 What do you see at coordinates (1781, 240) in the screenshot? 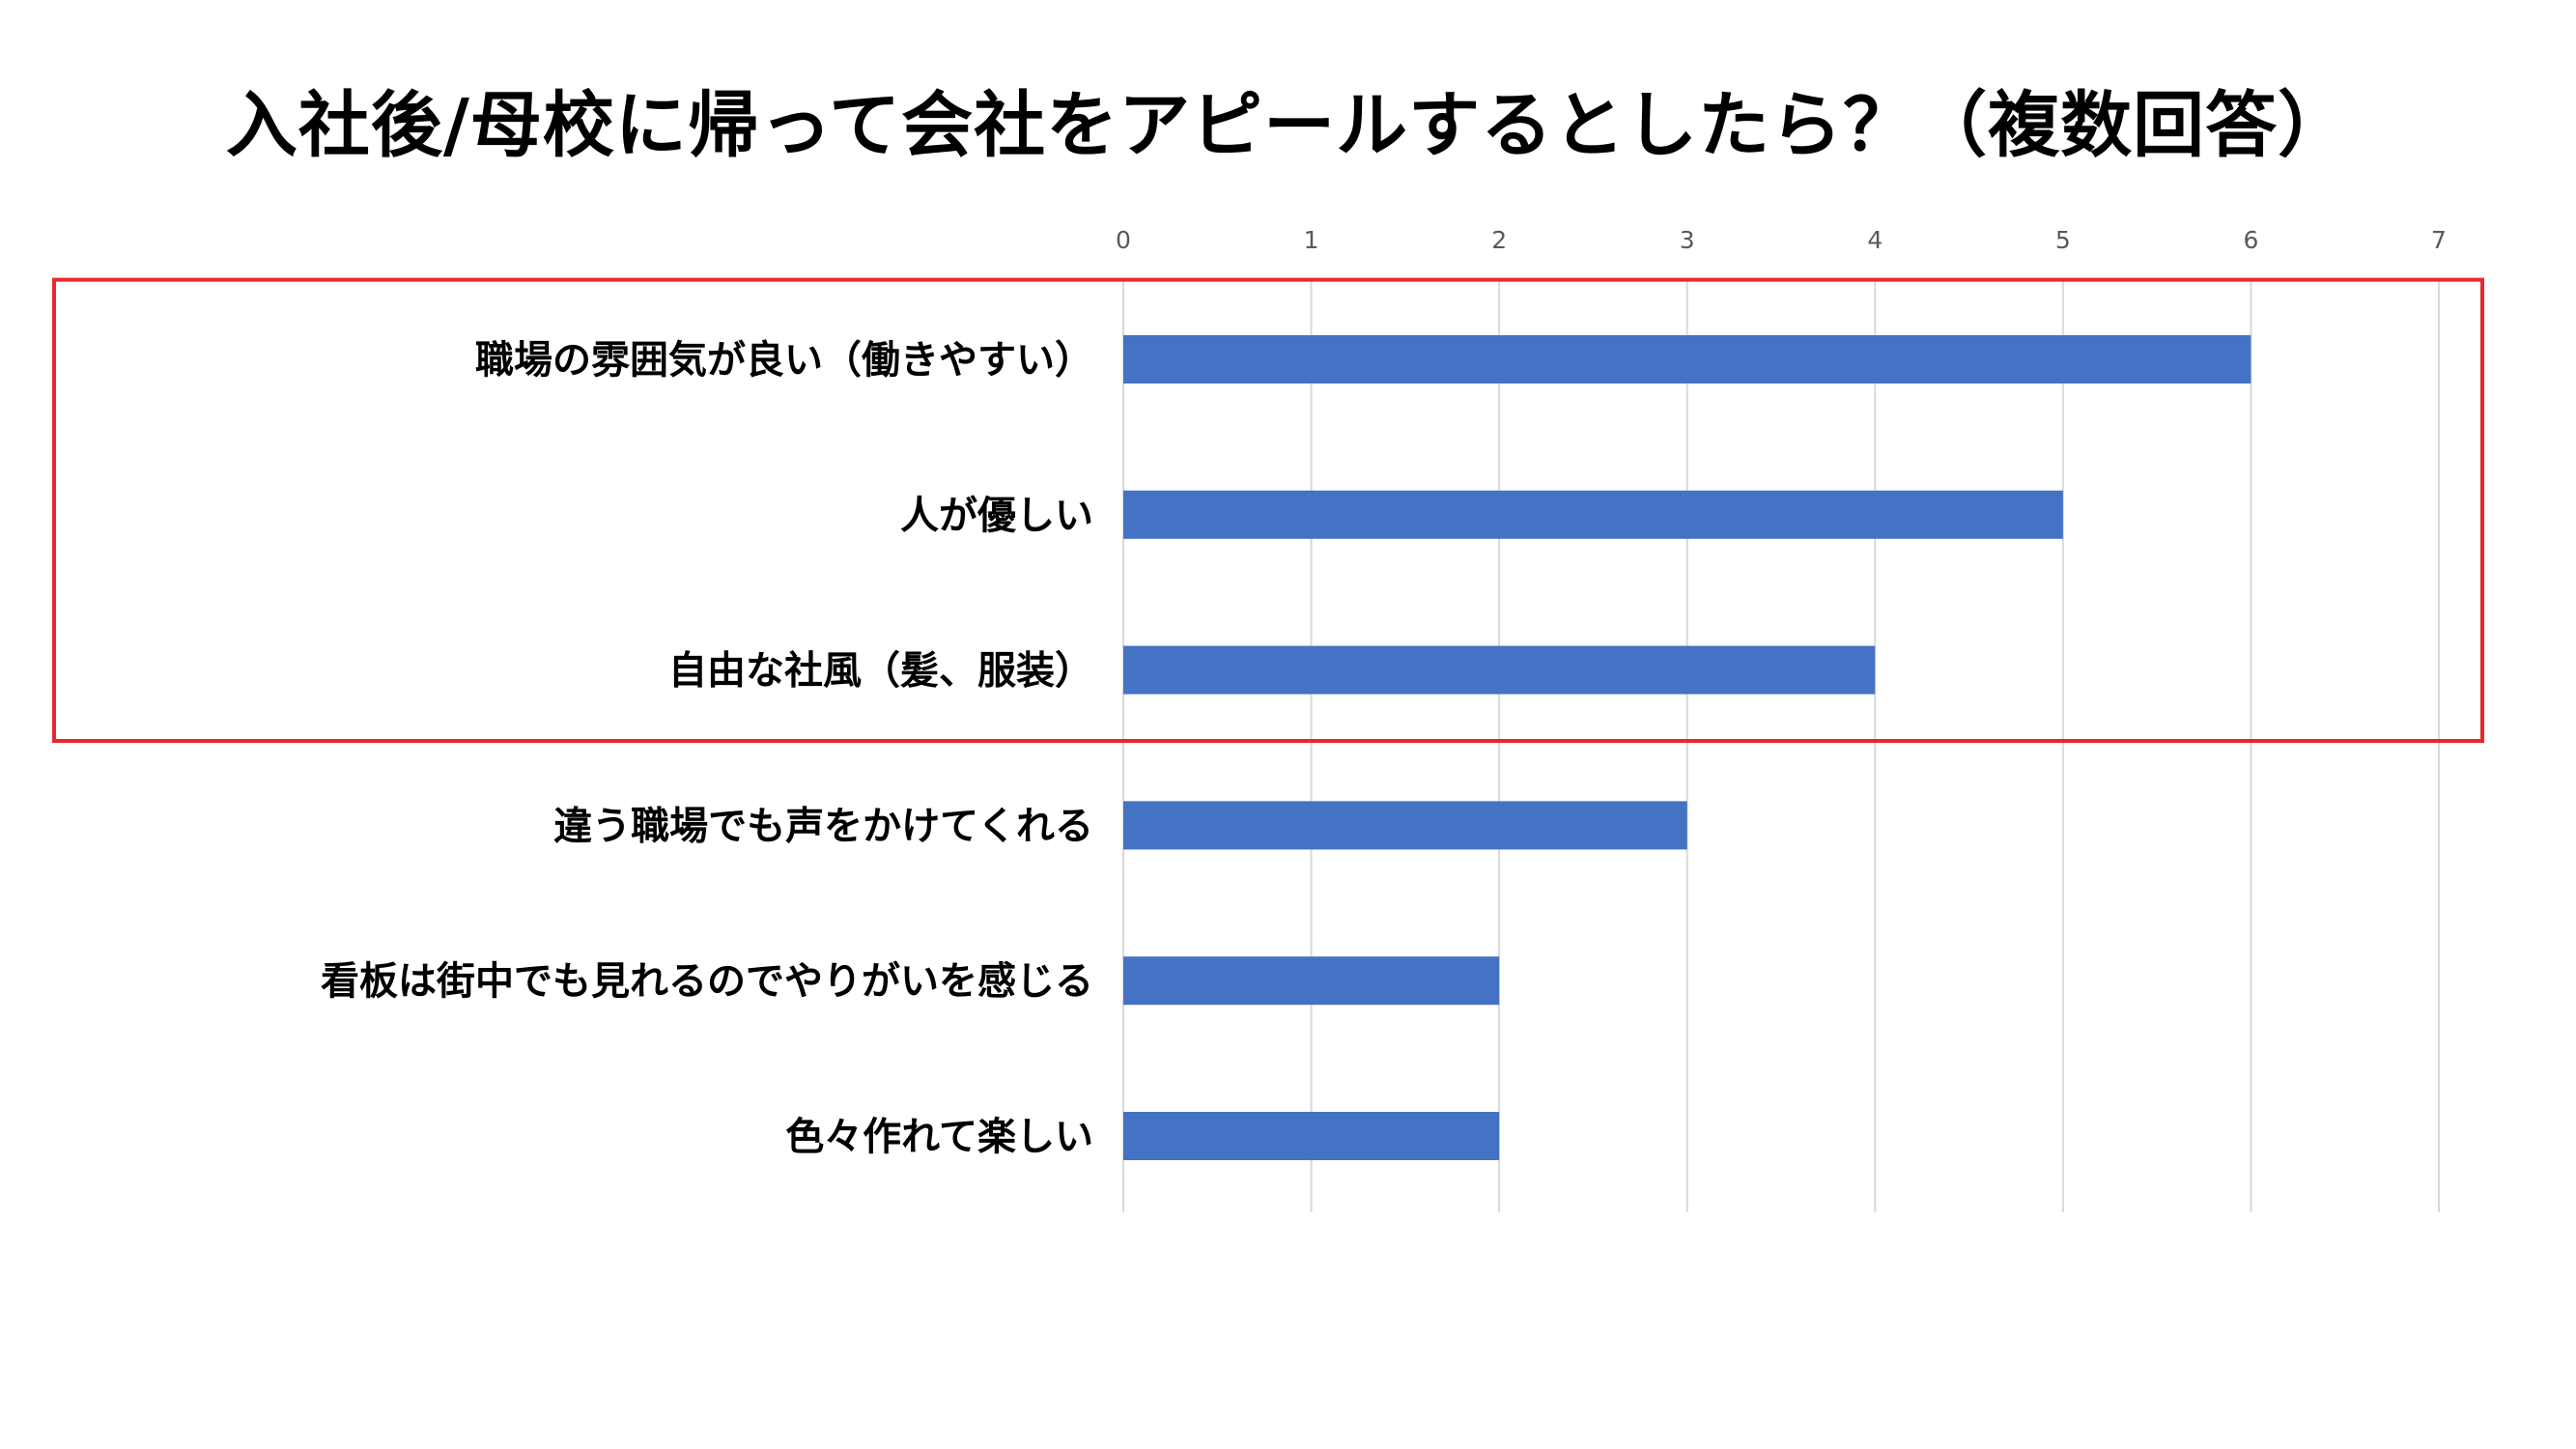
I see `tick-label-layer: 0 1 2 3 4 5 6 7` at bounding box center [1781, 240].